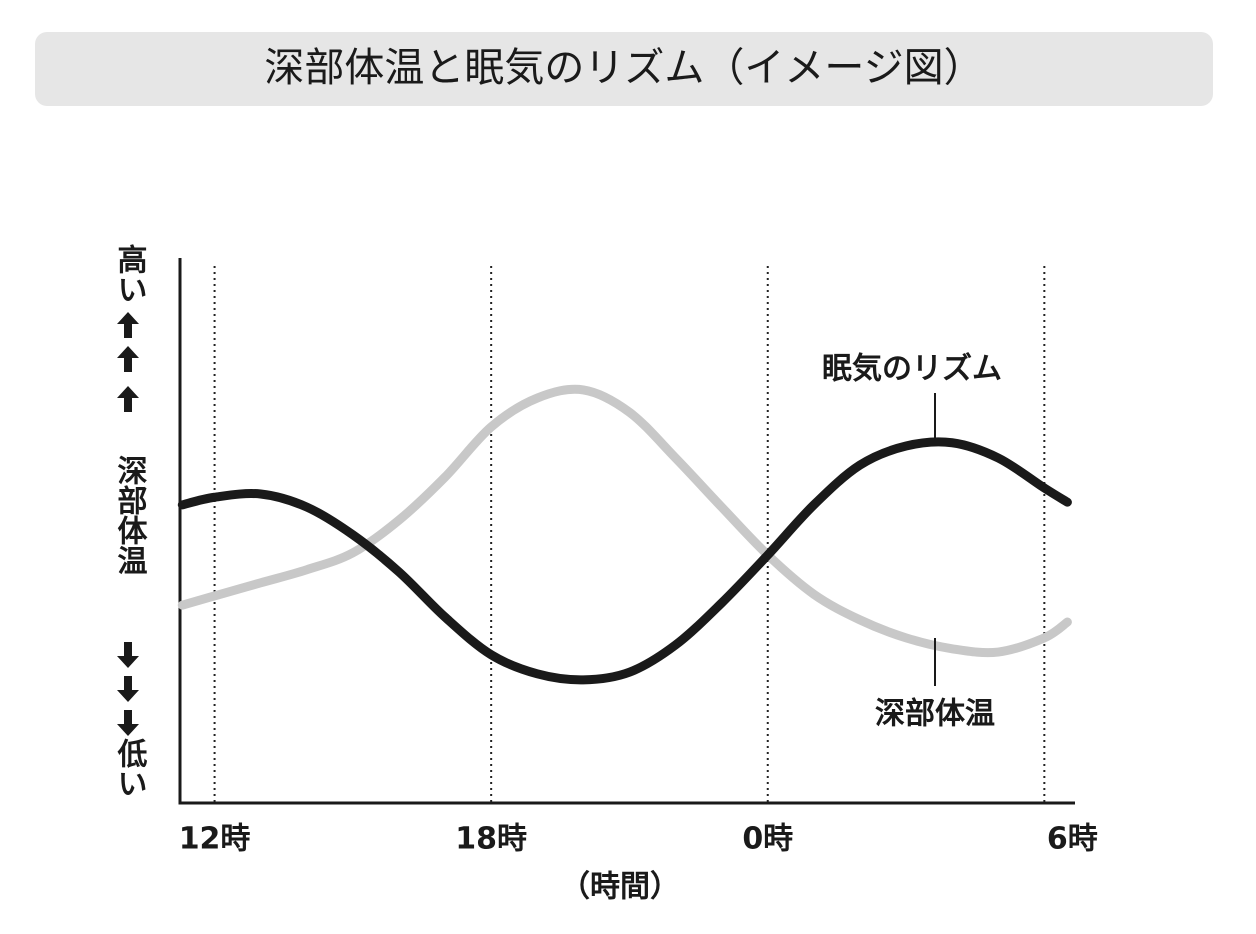  What do you see at coordinates (130, 768) in the screenshot?
I see `y-low-label: 低い` at bounding box center [130, 768].